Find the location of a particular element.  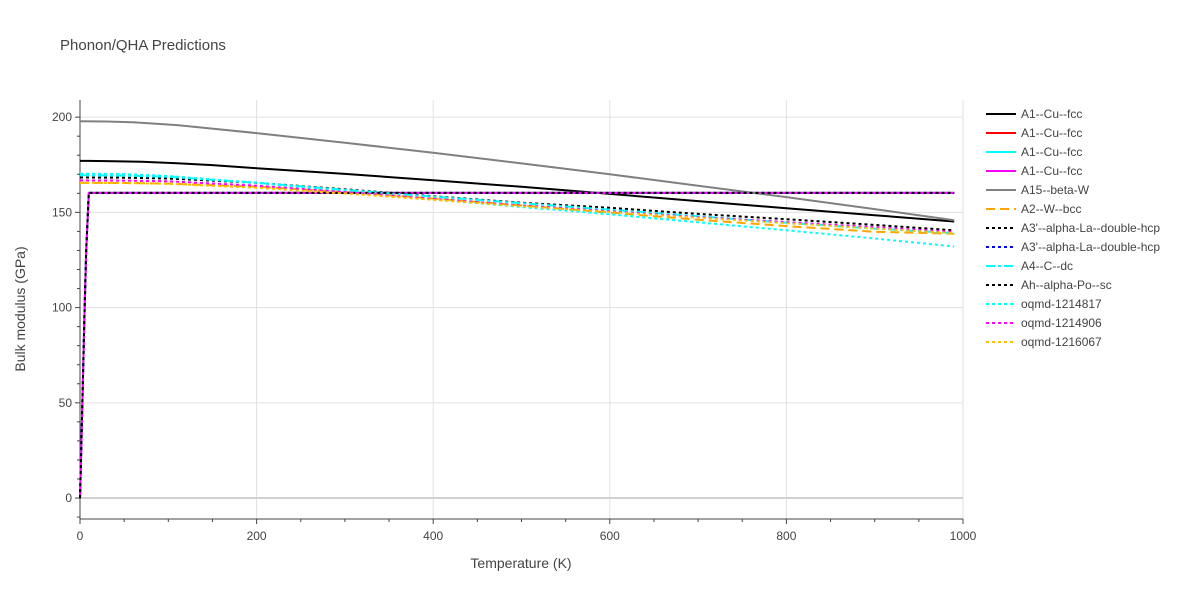

legend-label: oqmd-1214817 is located at coordinates (1061, 304).